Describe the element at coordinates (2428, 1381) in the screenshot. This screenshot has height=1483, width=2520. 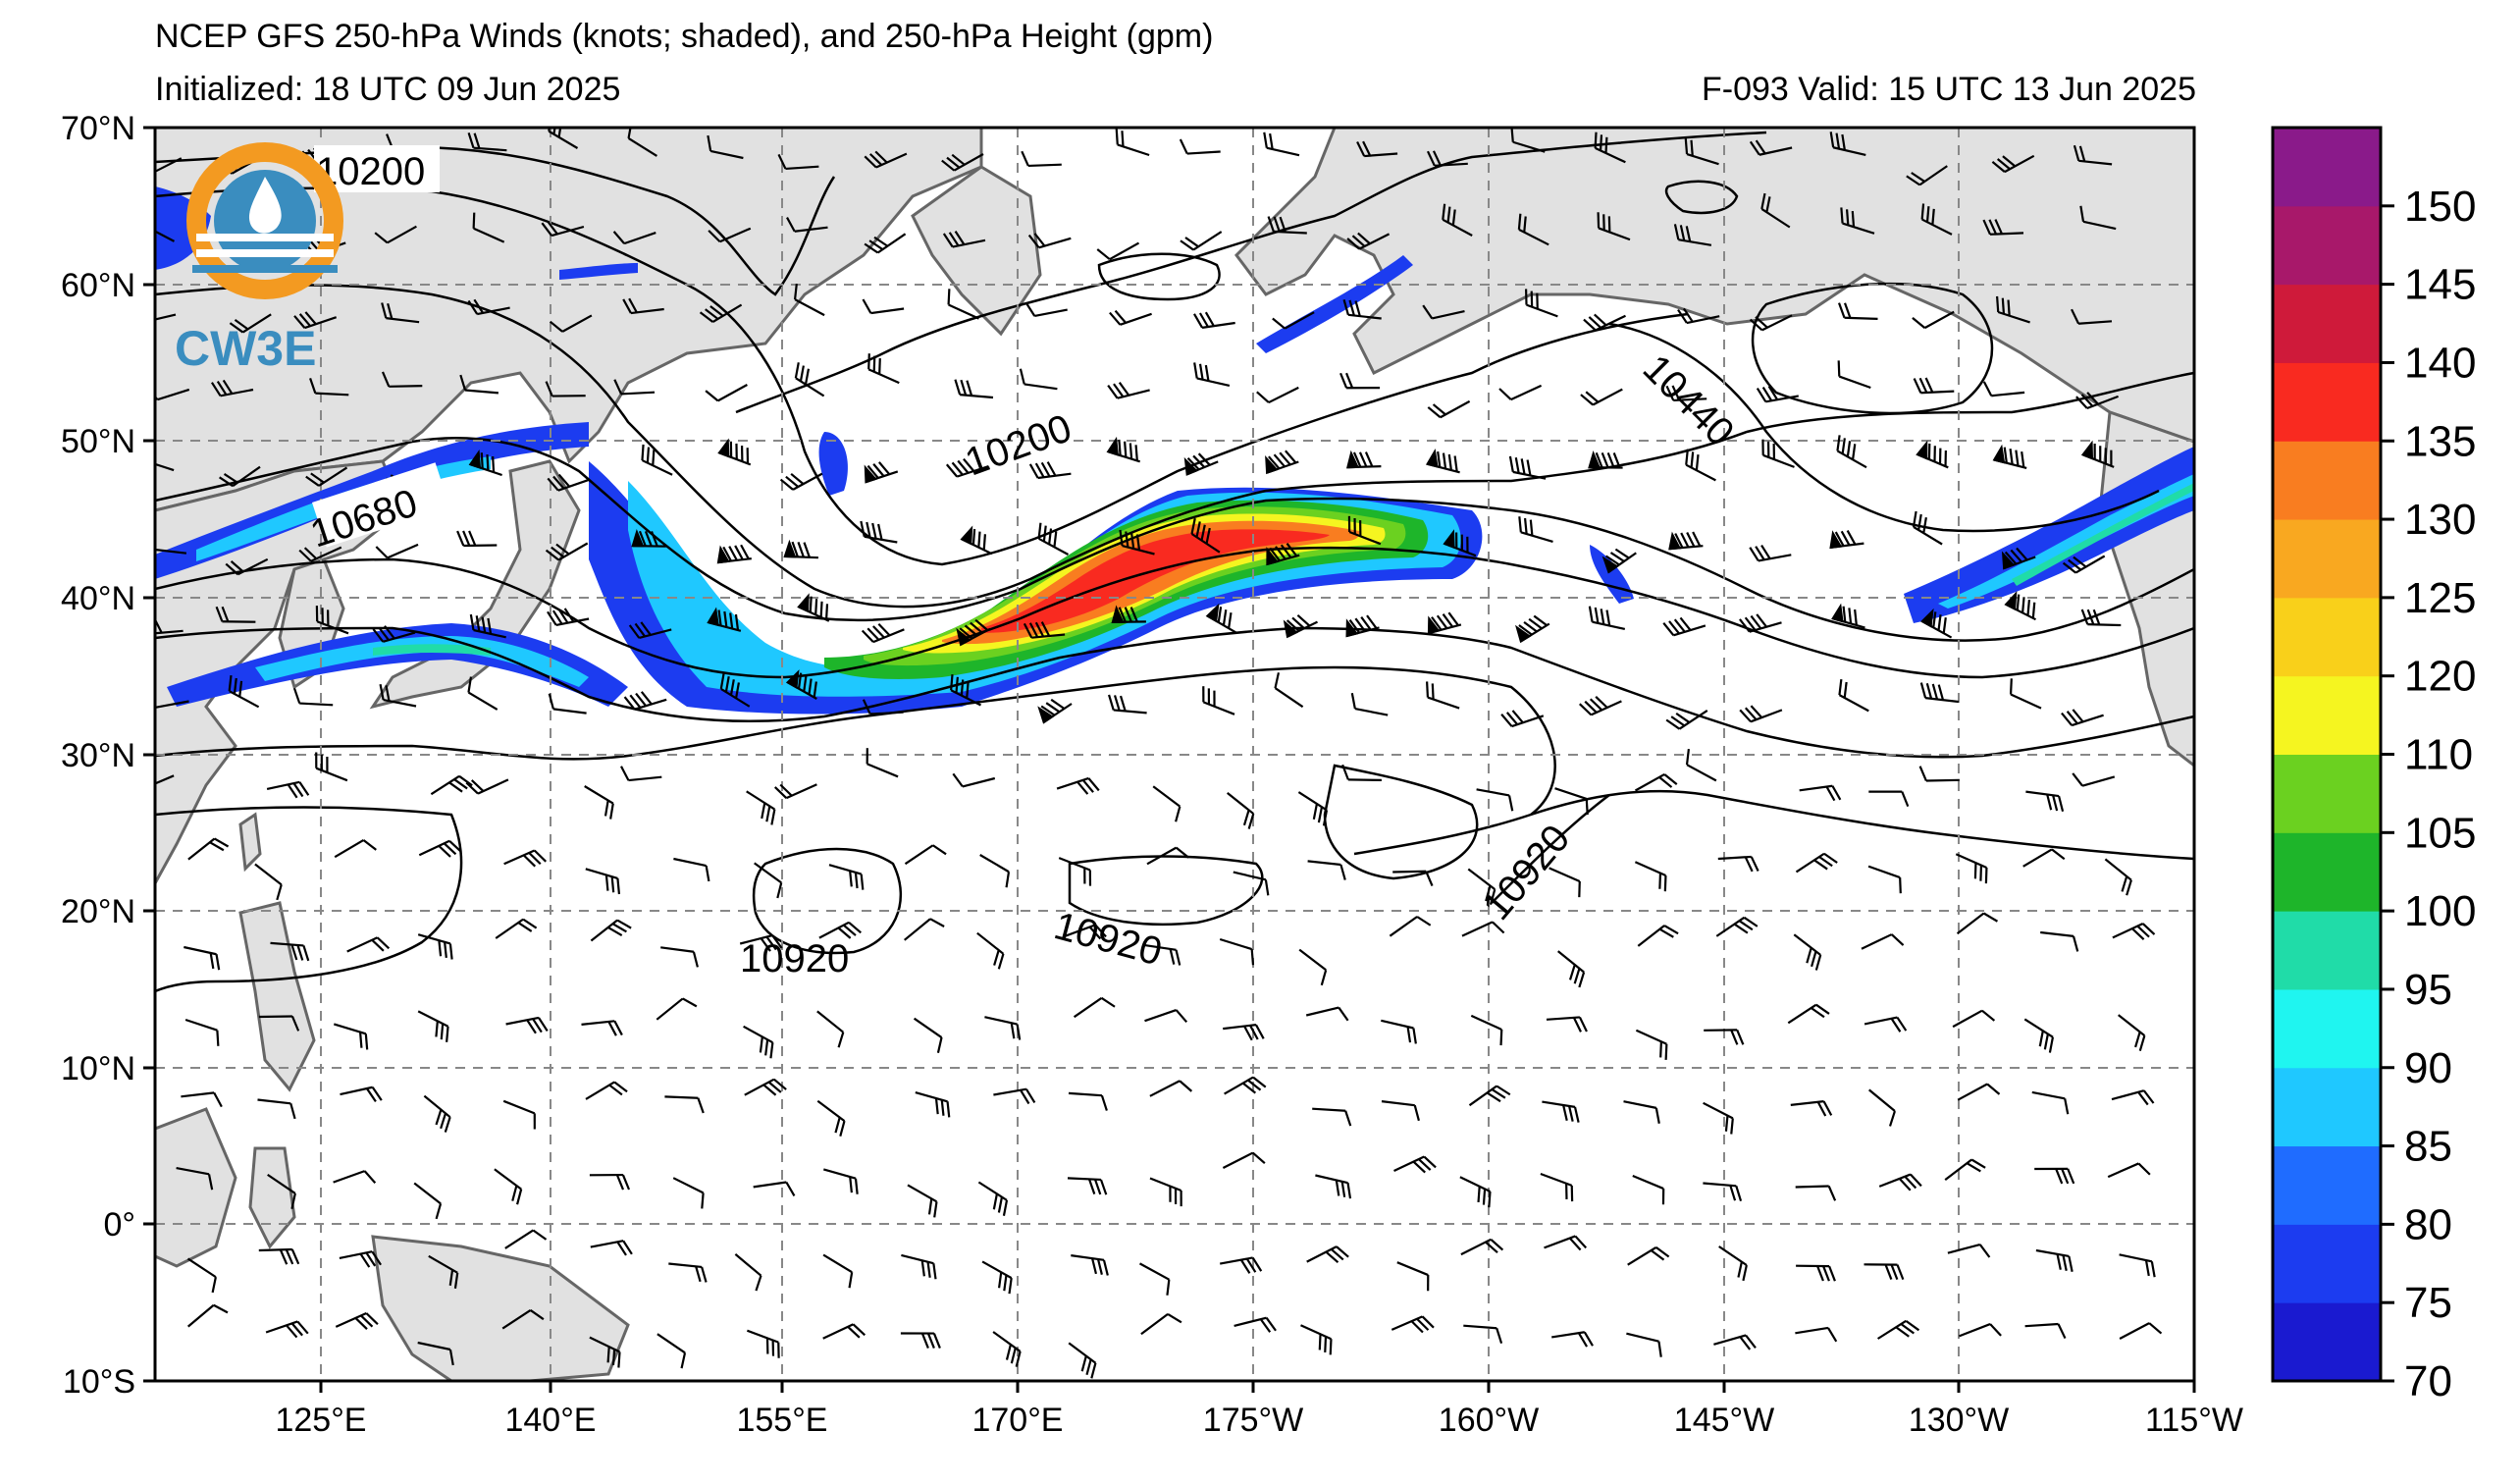
I see `colorbar-label: 70` at that location.